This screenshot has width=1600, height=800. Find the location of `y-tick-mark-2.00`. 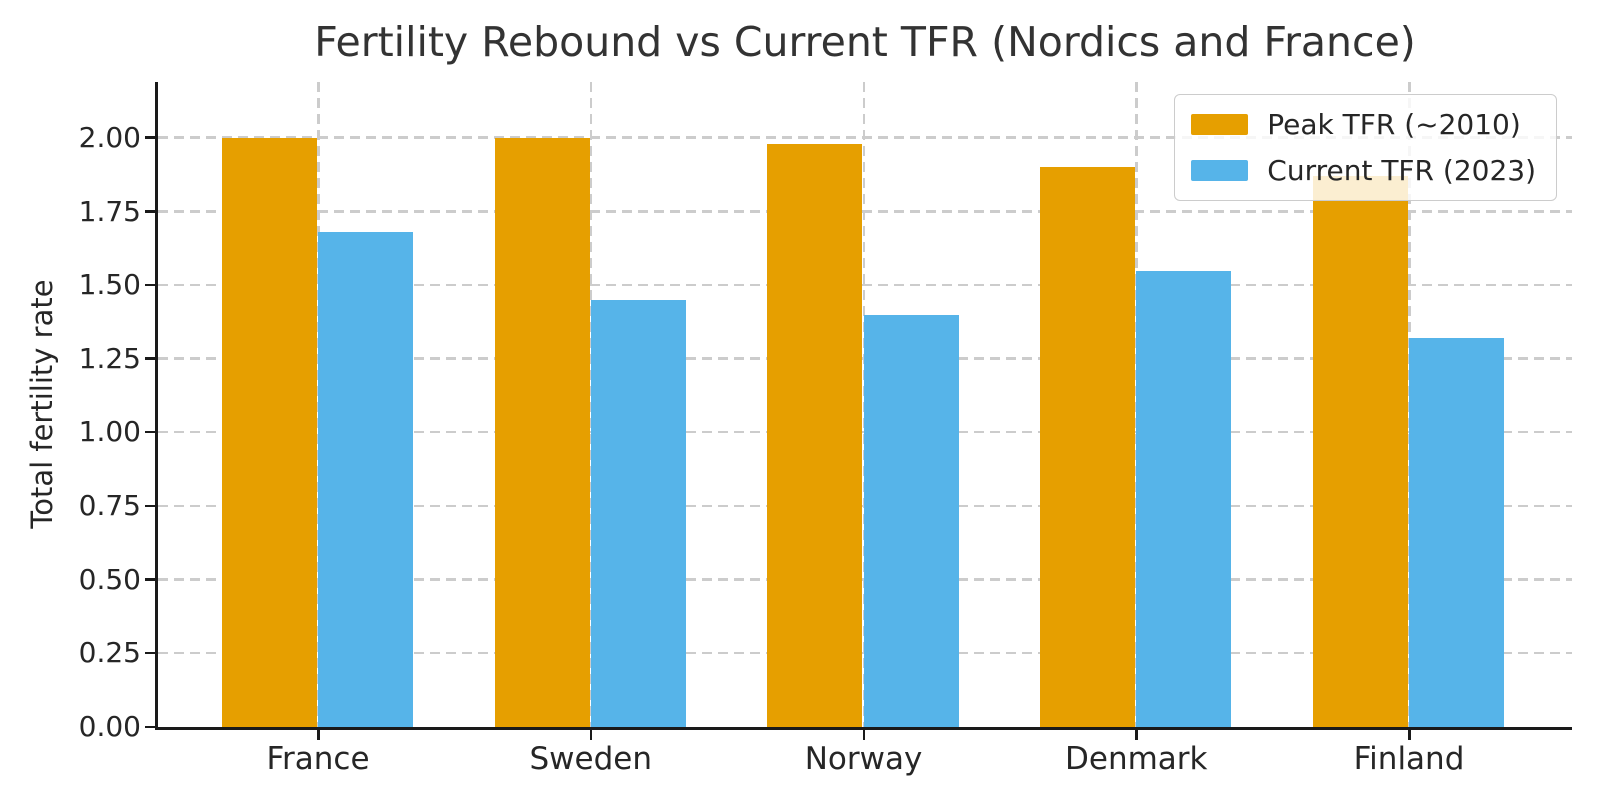

y-tick-mark-2.00 is located at coordinates (150, 137).